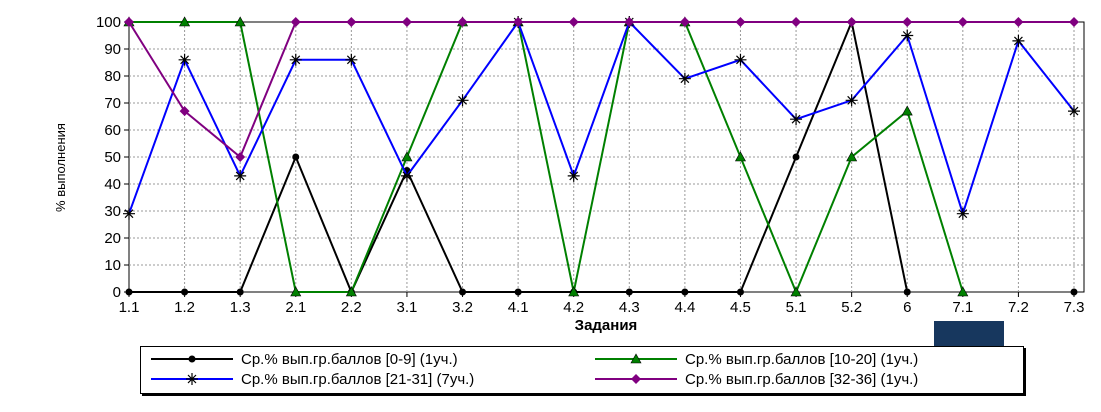 The image size is (1101, 412). Describe the element at coordinates (112, 103) in the screenshot. I see `y-tick-label: 70` at that location.